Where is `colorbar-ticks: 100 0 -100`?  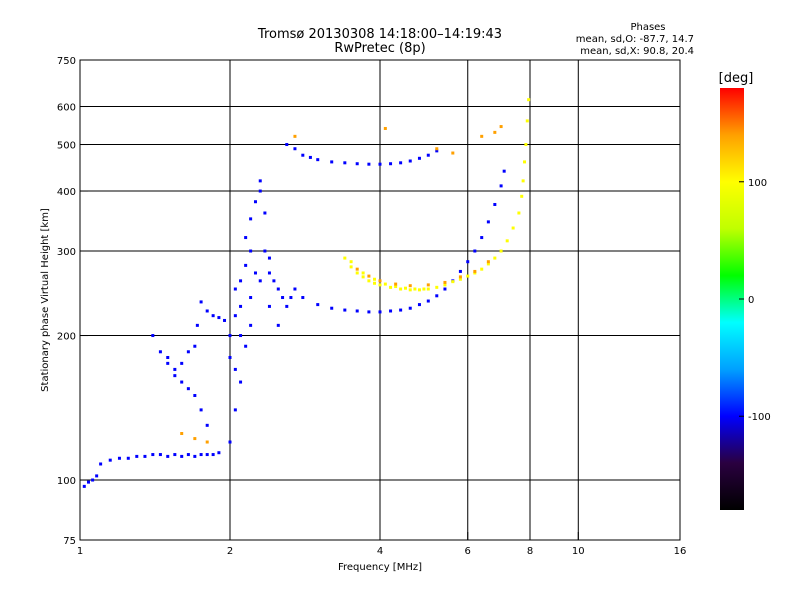
colorbar-ticks: 100 0 -100 is located at coordinates (755, 300).